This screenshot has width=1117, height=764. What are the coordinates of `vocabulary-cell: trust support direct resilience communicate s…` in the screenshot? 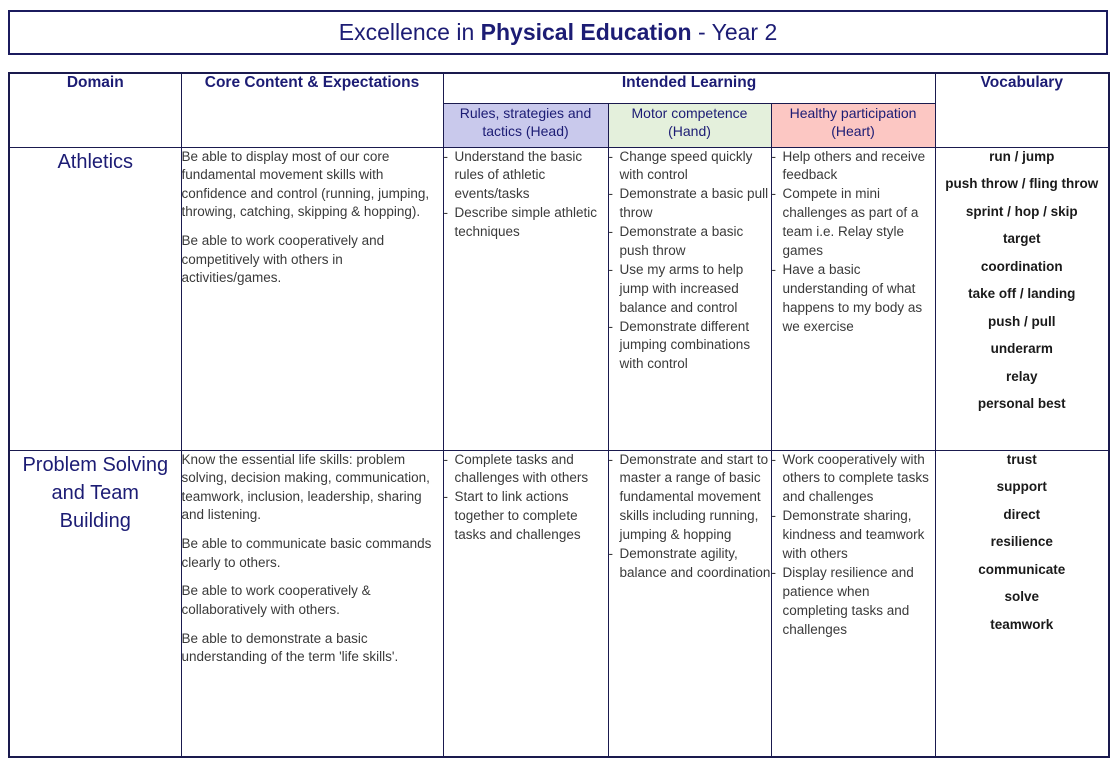 It's located at (1022, 603).